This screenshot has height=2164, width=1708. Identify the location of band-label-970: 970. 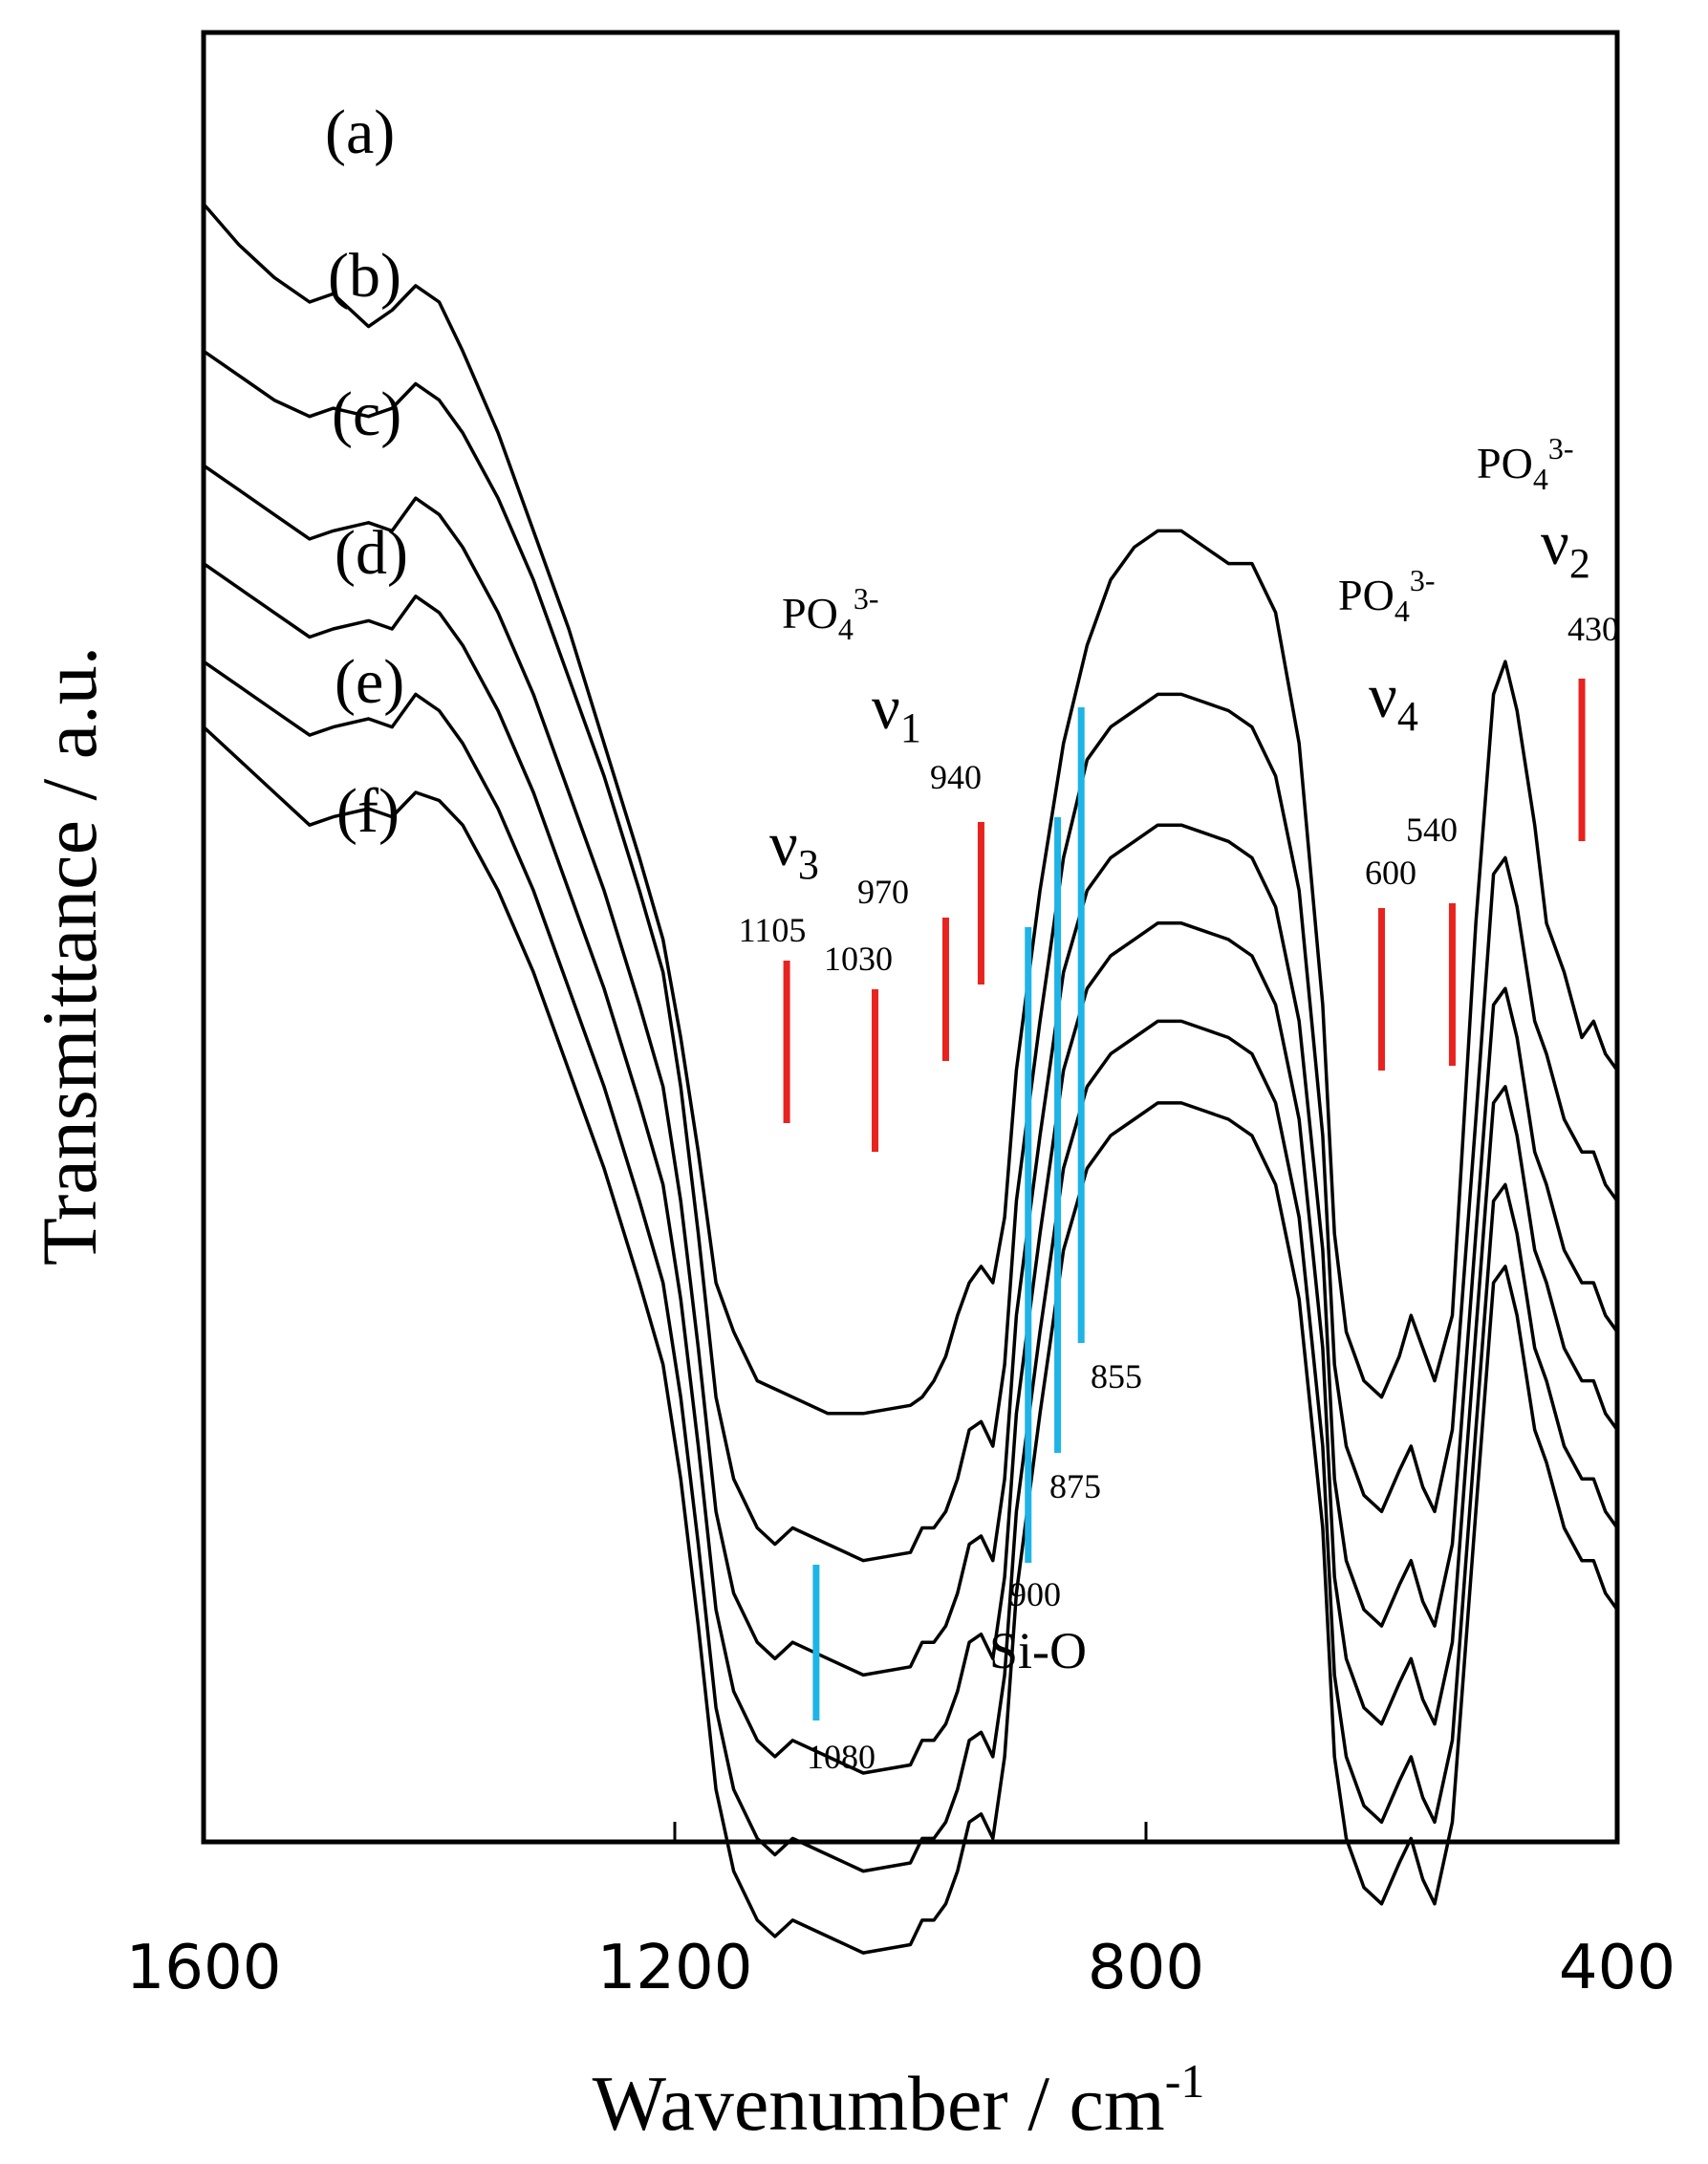
(883, 892).